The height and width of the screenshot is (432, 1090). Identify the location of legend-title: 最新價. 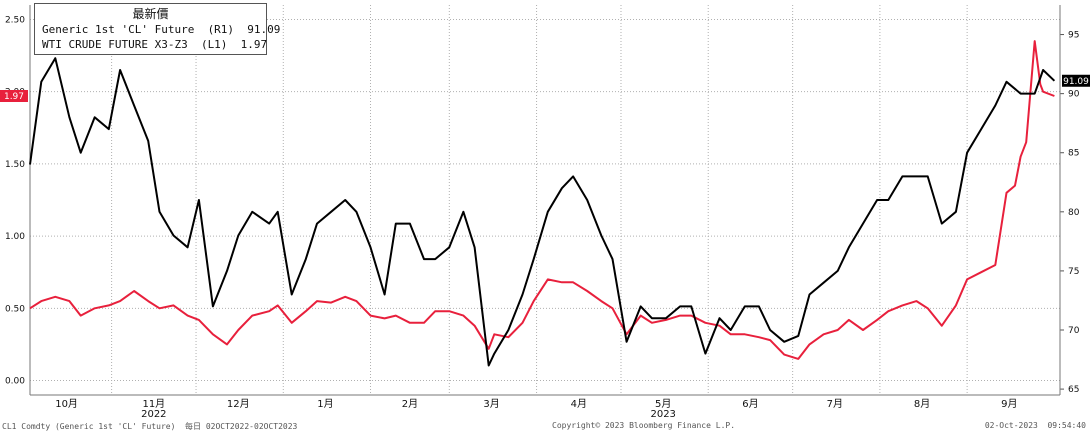
(150, 14).